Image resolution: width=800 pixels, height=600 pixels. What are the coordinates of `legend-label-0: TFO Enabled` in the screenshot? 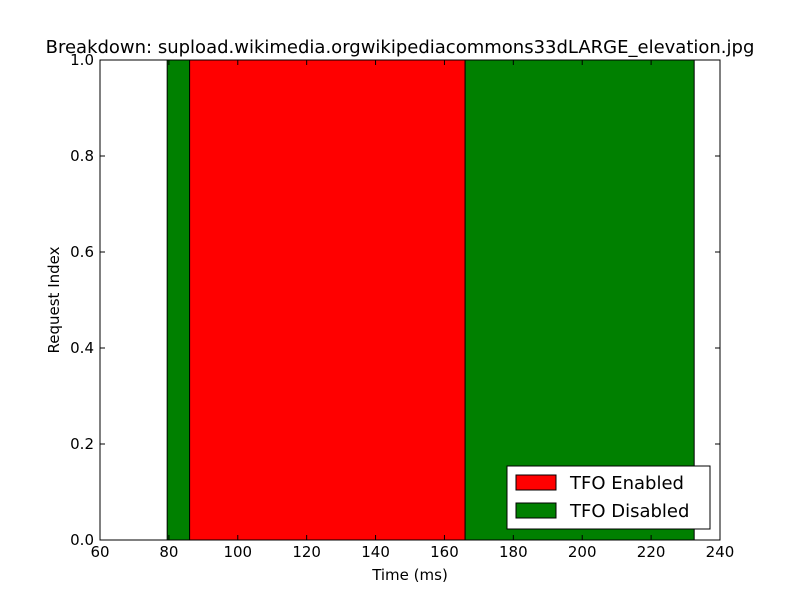 It's located at (626, 483).